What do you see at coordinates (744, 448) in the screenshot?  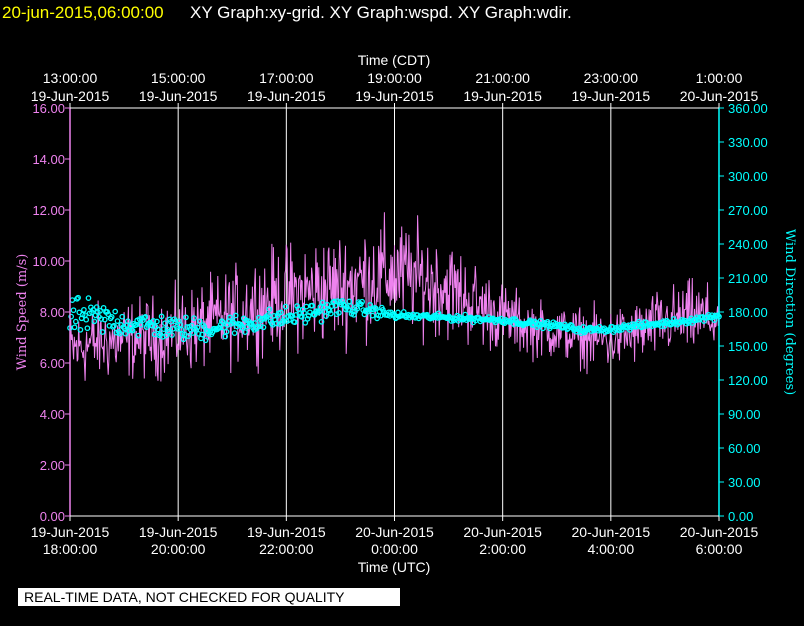 I see `right-tick-label: 60.00` at bounding box center [744, 448].